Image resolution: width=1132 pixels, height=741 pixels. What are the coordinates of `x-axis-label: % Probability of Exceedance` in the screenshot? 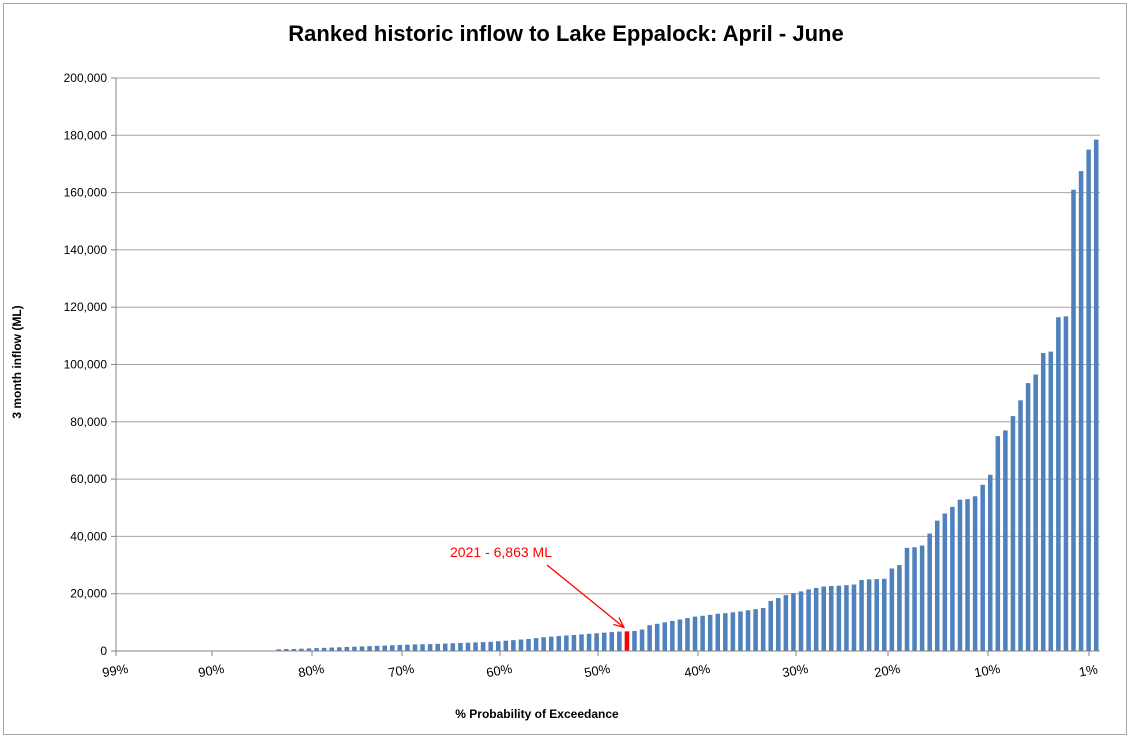 It's located at (537, 714).